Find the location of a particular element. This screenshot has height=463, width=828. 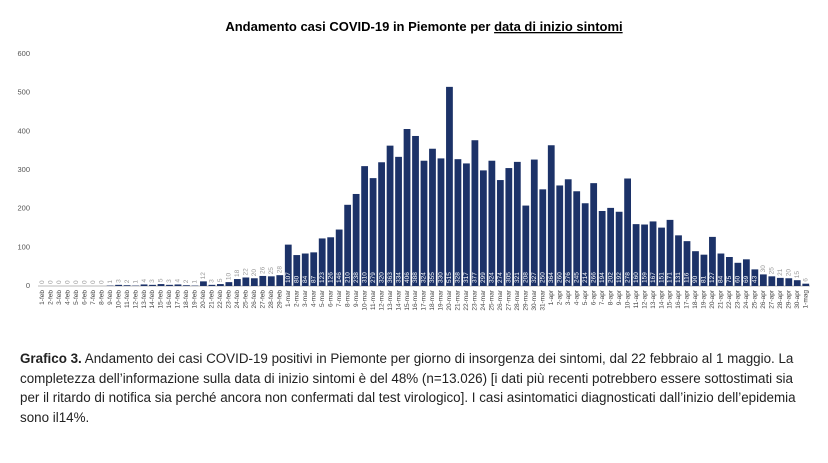

x-tick-label: 21-feb is located at coordinates (212, 299).